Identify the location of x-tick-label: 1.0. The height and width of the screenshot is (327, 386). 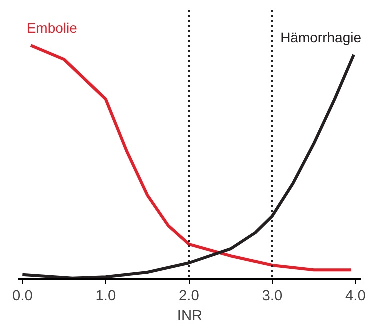
(106, 296).